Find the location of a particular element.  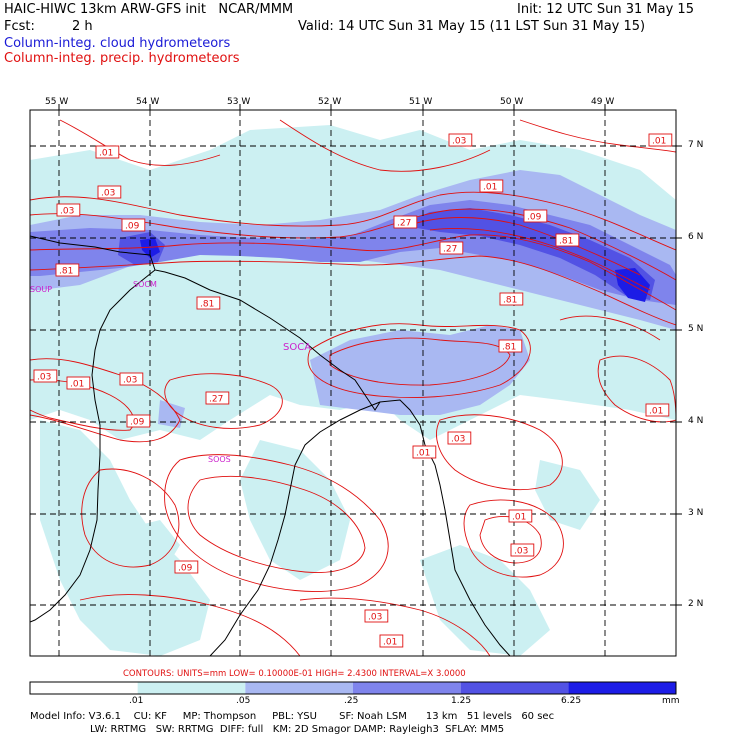

contour-label-15: .27 is located at coordinates (217, 398).